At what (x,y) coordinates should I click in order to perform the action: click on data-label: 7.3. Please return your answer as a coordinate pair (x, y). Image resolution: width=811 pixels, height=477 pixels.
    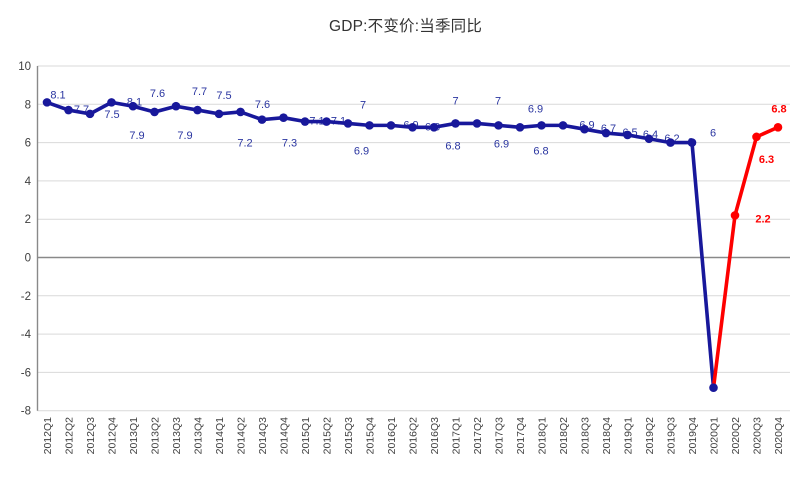
    Looking at the image, I should click on (289, 144).